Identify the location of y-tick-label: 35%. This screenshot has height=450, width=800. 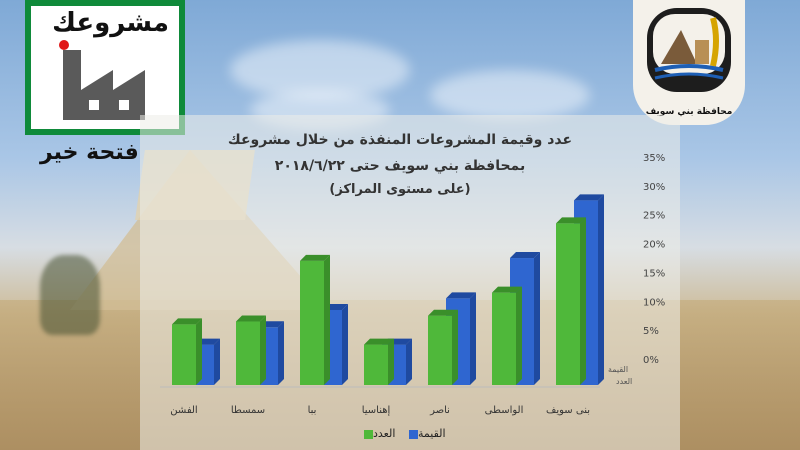
(654, 158).